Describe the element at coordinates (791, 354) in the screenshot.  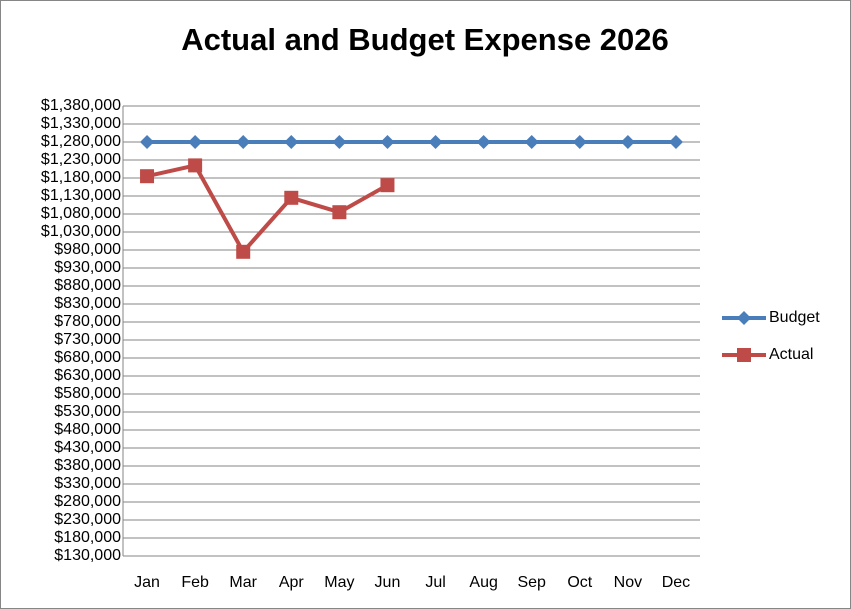
I see `legend-label: Actual` at that location.